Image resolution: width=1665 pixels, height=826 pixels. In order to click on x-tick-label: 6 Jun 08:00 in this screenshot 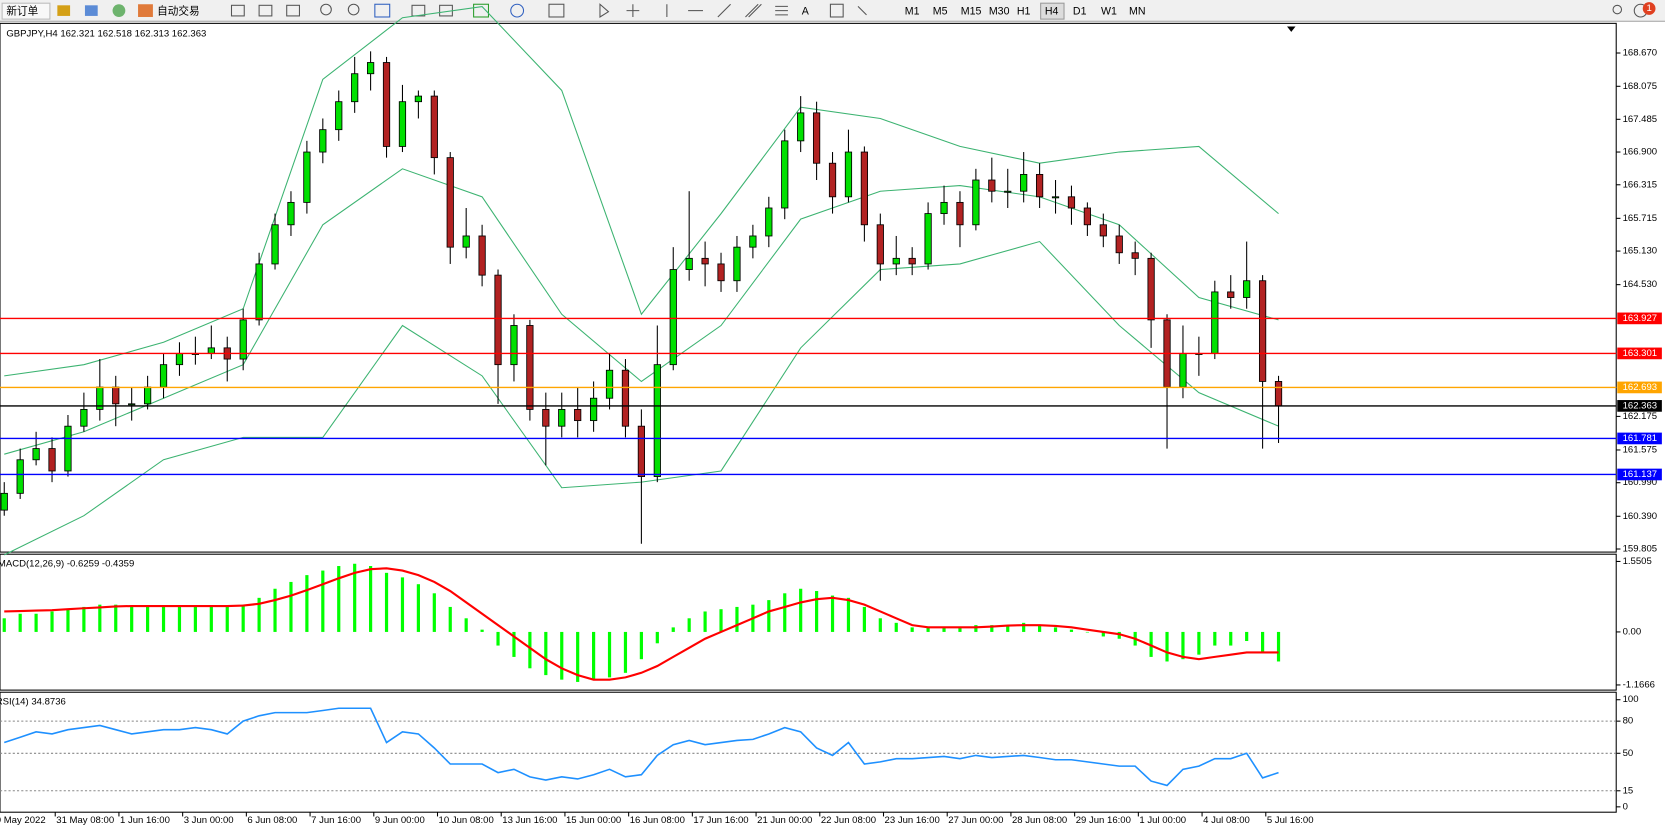, I will do `click(272, 820)`.